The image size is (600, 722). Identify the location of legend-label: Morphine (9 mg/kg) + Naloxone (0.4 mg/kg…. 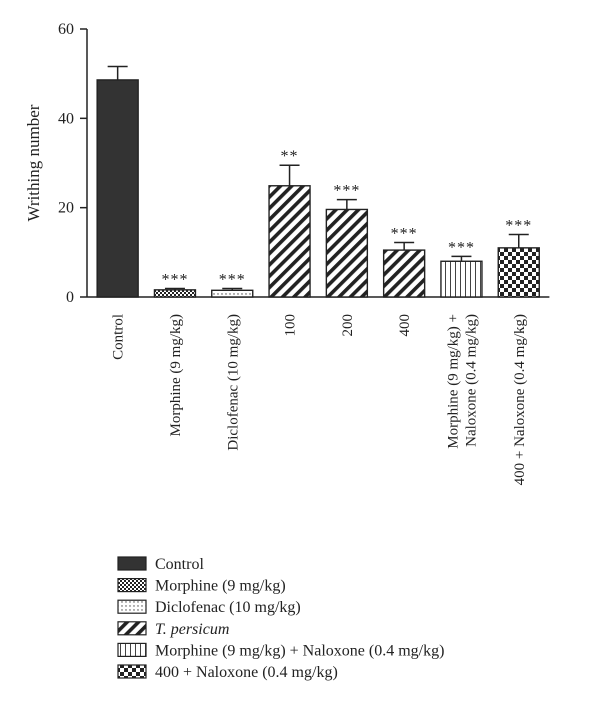
(299, 650).